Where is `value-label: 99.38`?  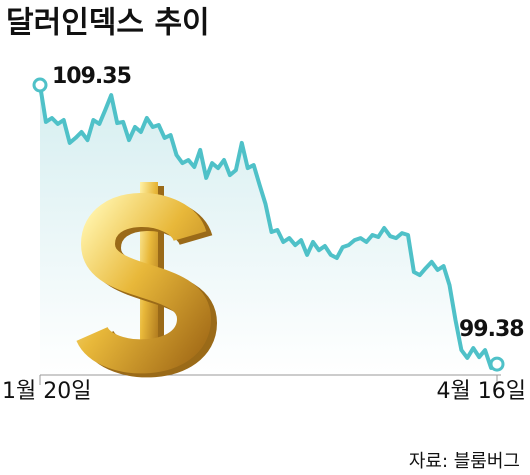
value-label: 99.38 is located at coordinates (491, 329).